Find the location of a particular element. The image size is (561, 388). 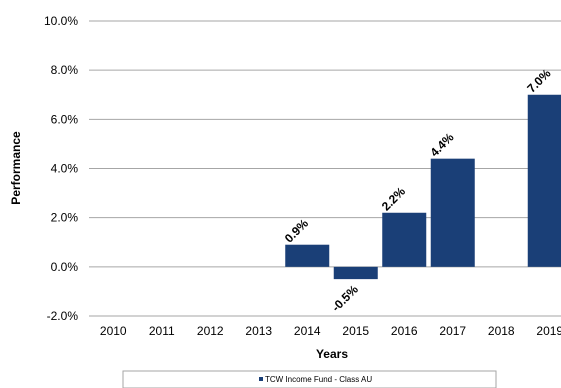

data-label: 2.2% is located at coordinates (393, 198).